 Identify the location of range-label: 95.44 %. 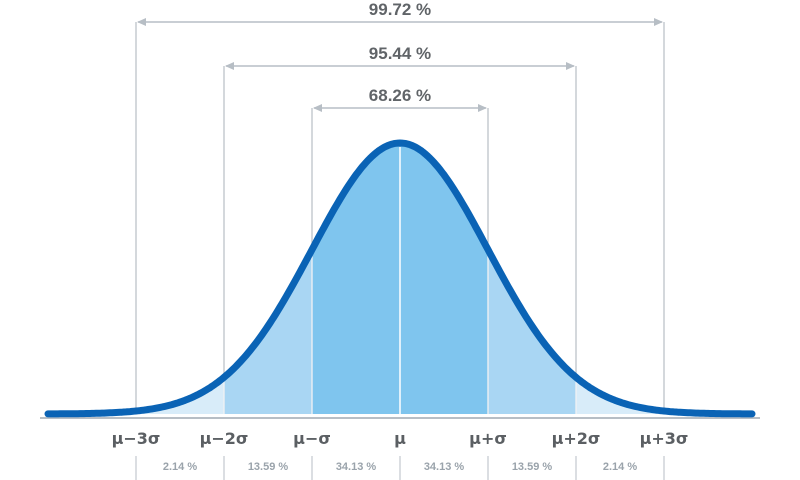
(400, 53).